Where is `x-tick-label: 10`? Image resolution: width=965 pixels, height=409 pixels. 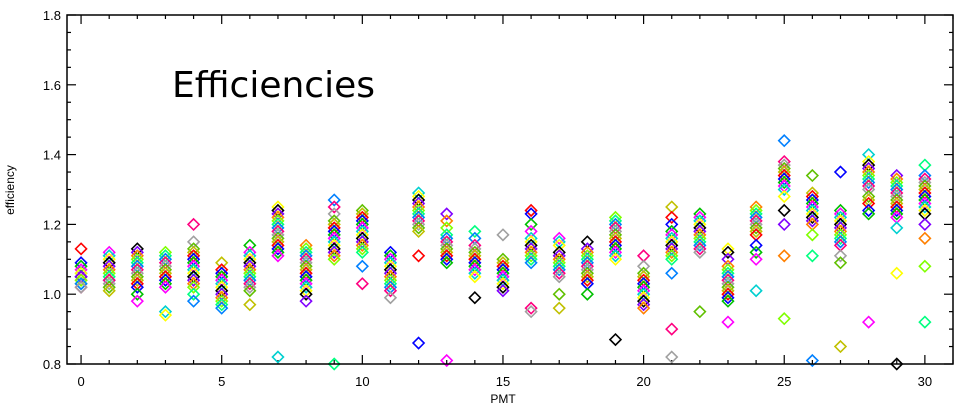 x-tick-label: 10 is located at coordinates (362, 381).